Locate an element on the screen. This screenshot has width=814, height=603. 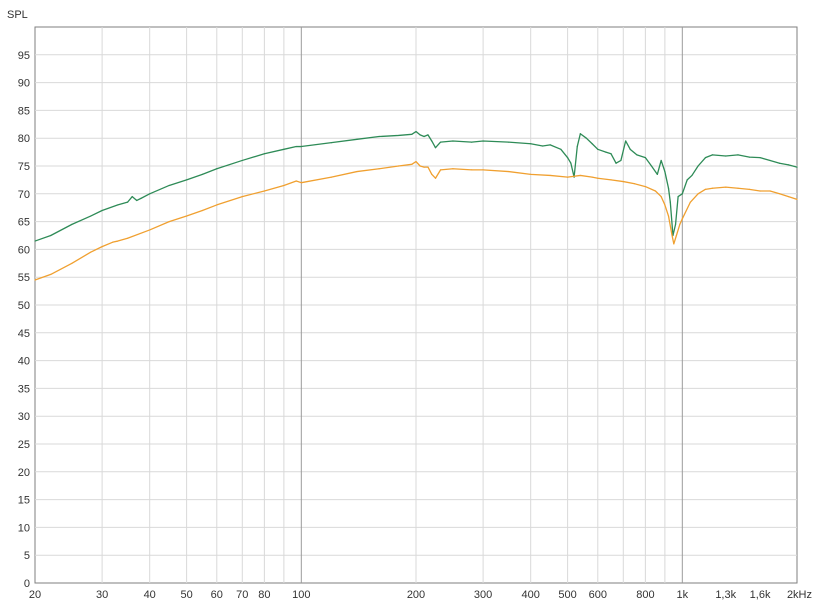
y-tick-label: 60 is located at coordinates (24, 250).